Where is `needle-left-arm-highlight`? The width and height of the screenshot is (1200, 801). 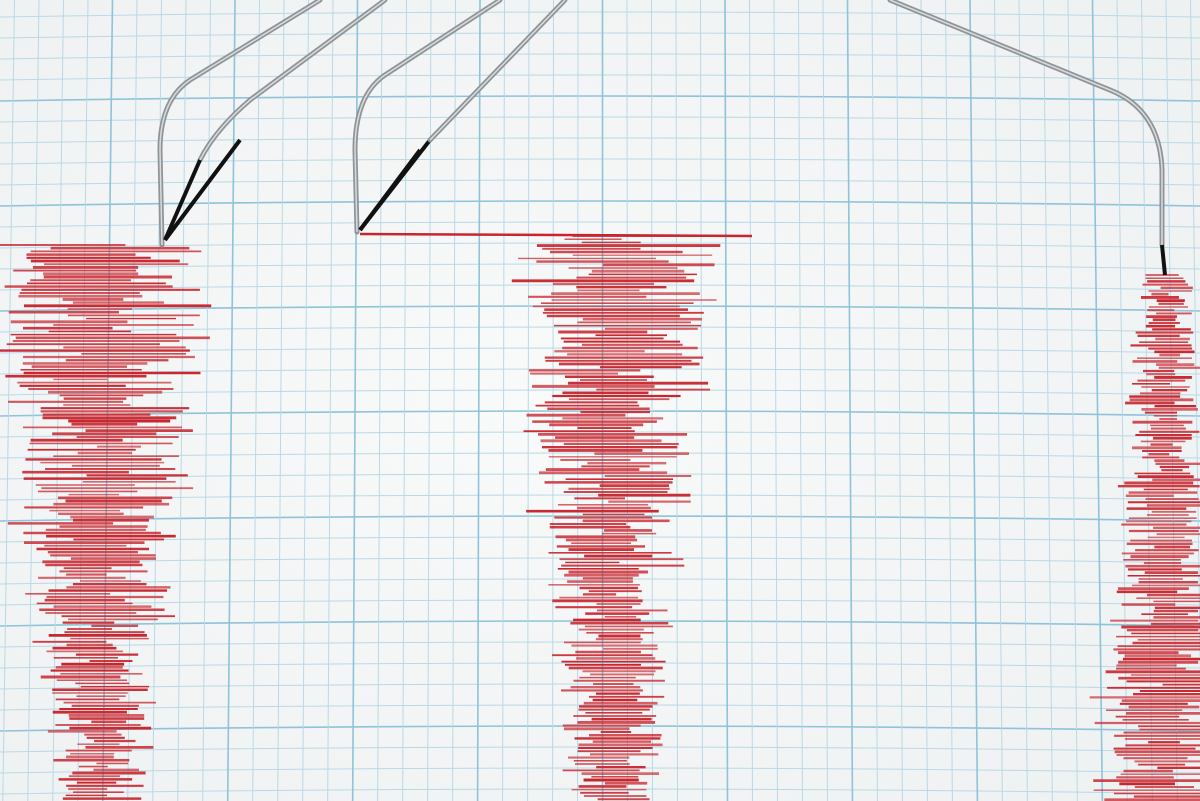 needle-left-arm-highlight is located at coordinates (292, 80).